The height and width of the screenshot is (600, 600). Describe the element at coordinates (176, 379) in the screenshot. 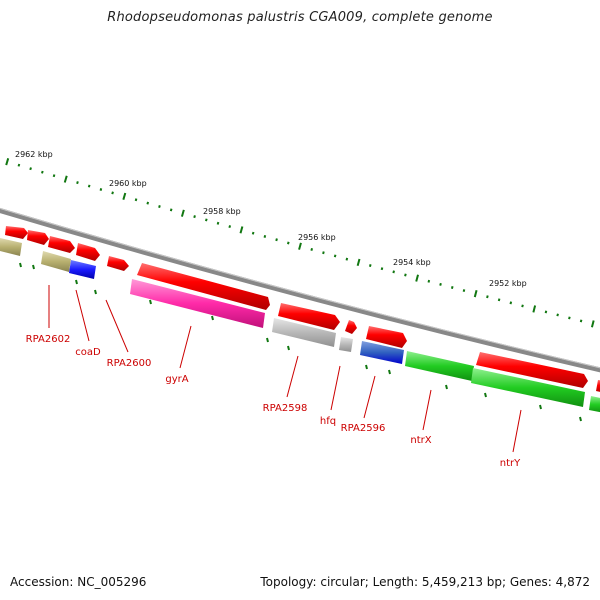

I see `gene-label: gyrA` at that location.